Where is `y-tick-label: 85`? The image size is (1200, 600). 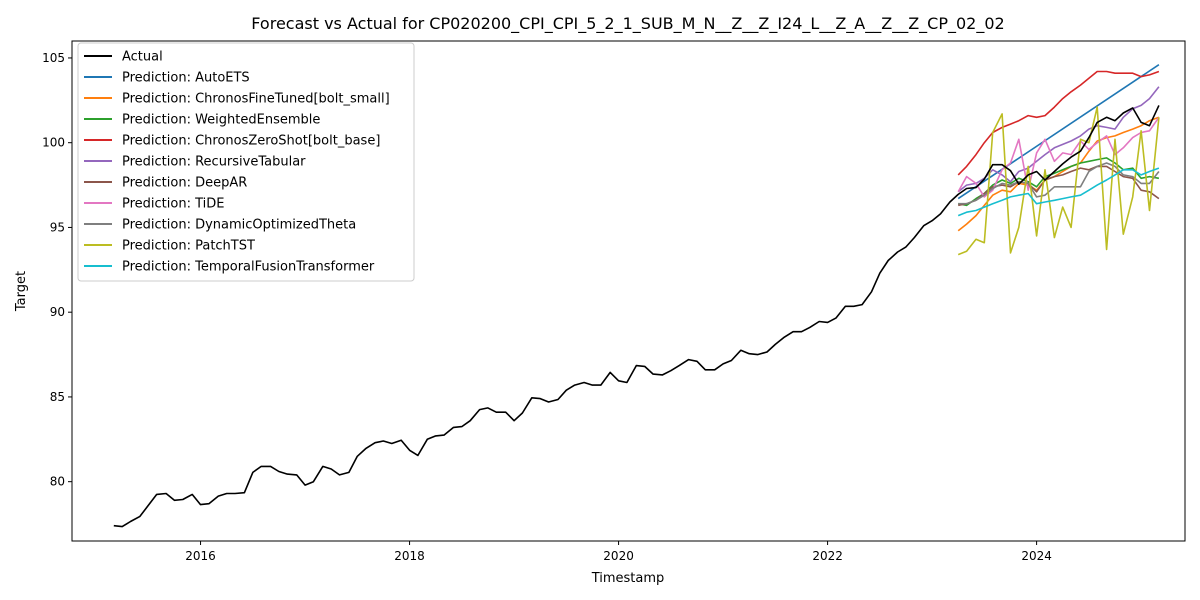
y-tick-label: 85 is located at coordinates (57, 397).